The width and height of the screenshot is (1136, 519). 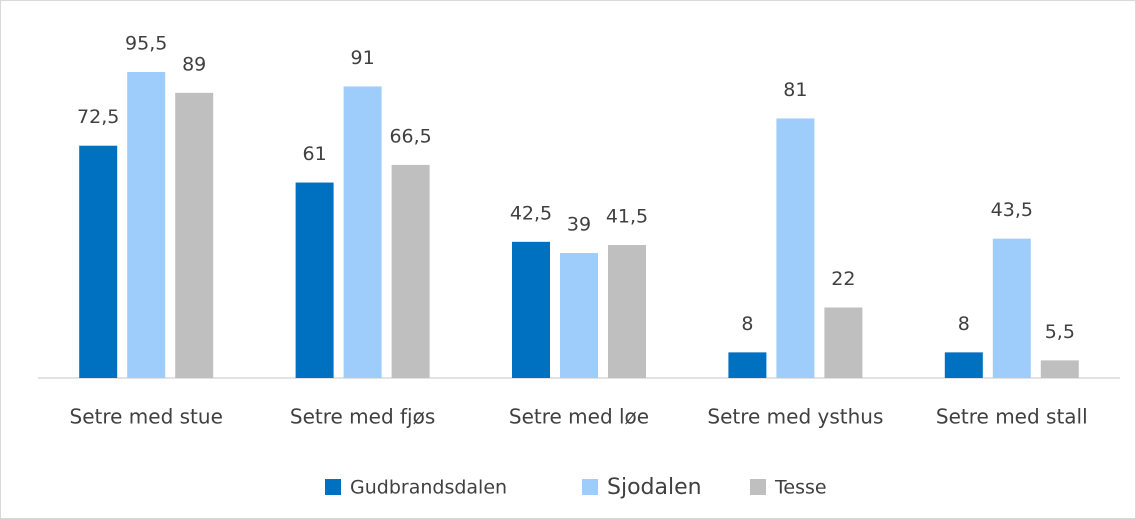 I want to click on data-label: 81, so click(x=795, y=90).